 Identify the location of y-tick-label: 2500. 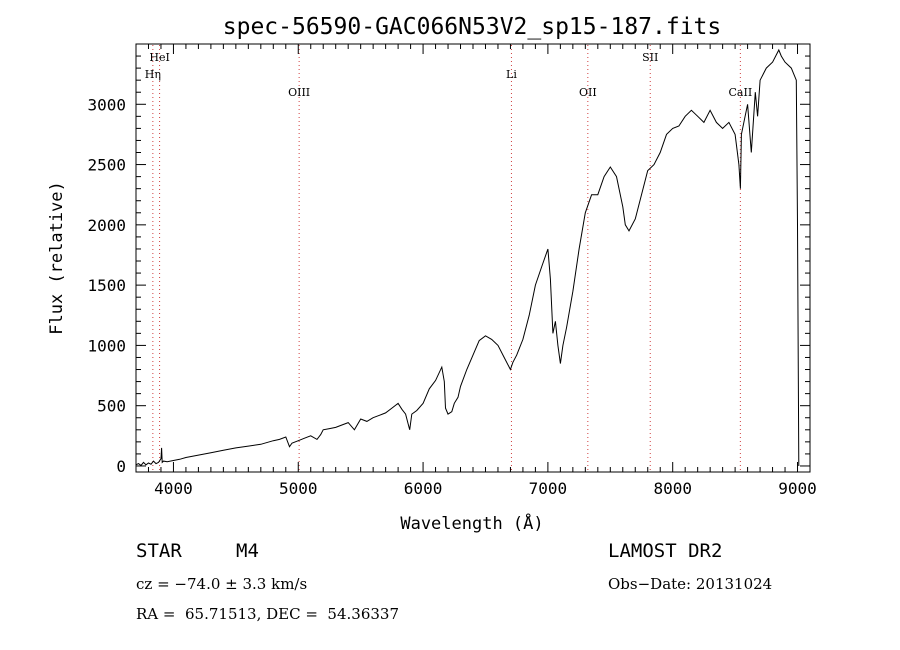
(106, 165).